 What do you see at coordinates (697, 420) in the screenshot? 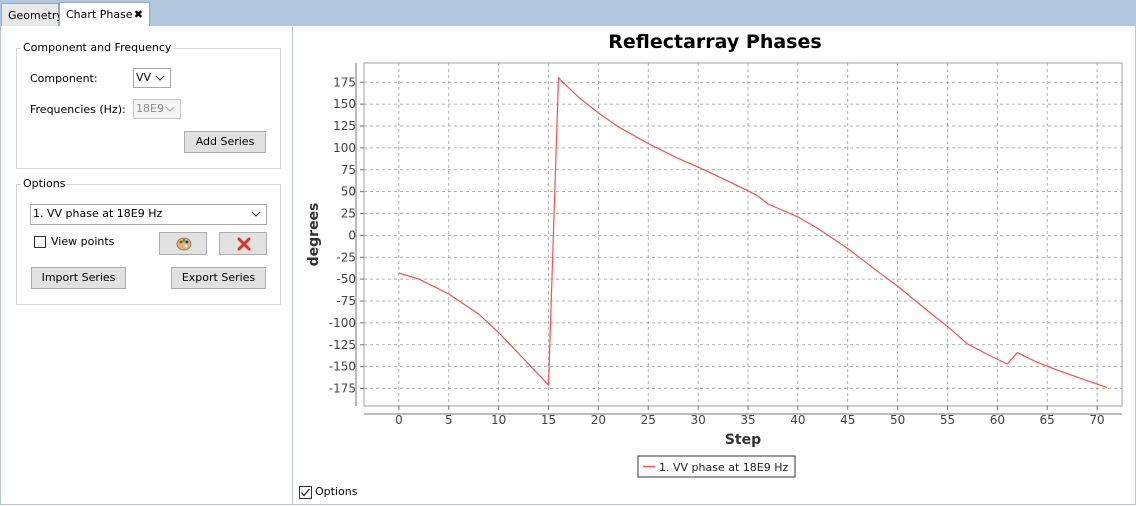
I see `x-tick-label: 30` at bounding box center [697, 420].